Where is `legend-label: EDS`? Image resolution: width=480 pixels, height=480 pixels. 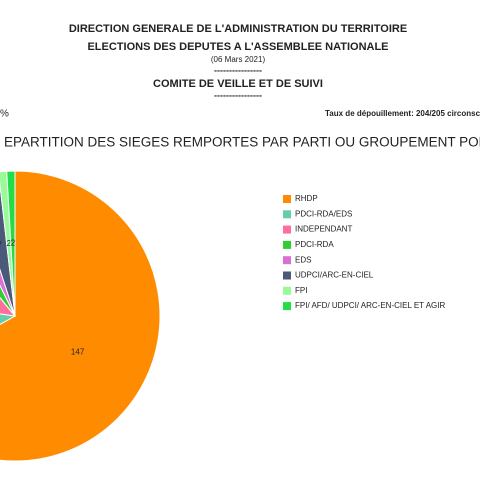 legend-label: EDS is located at coordinates (303, 259).